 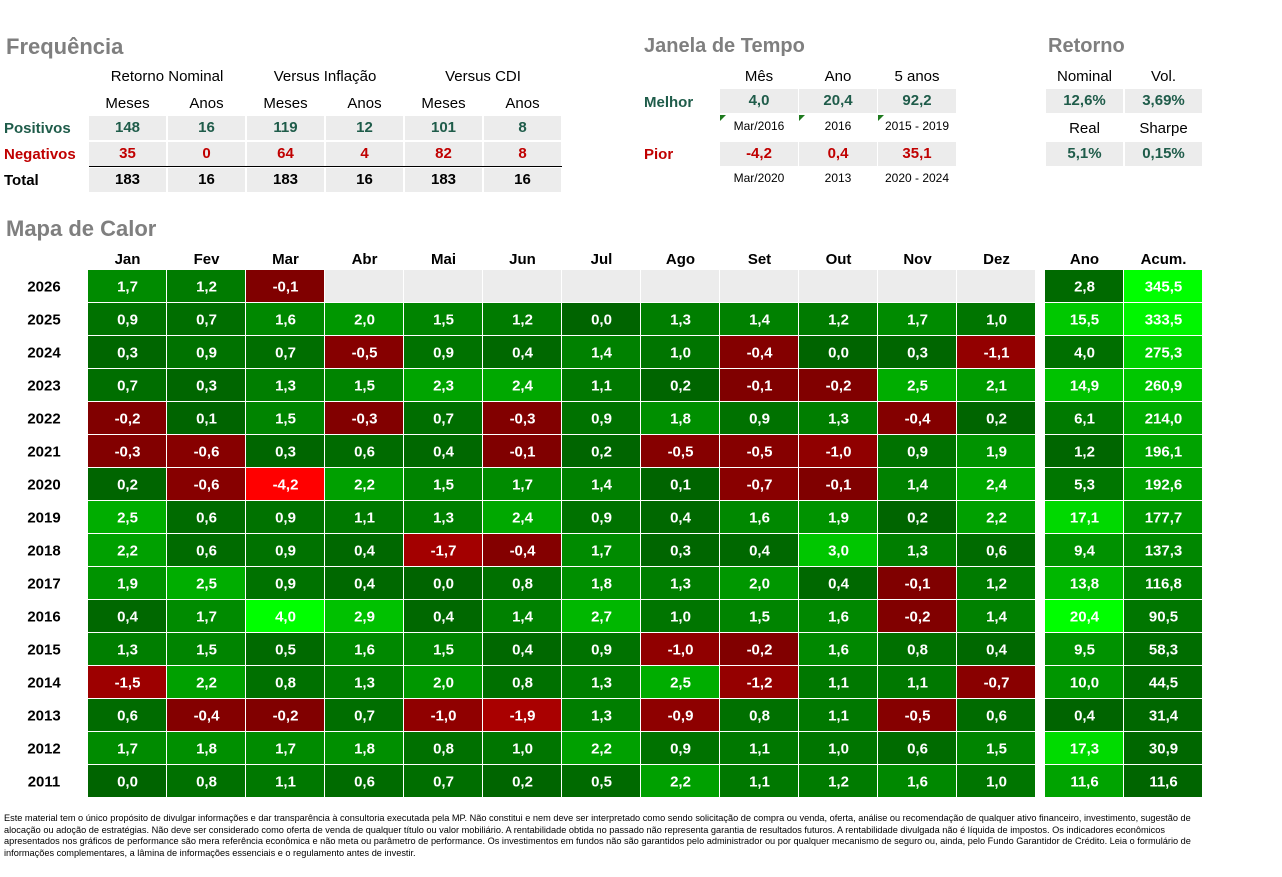 I want to click on acum-cell-label: 116,8, so click(x=1163, y=584).